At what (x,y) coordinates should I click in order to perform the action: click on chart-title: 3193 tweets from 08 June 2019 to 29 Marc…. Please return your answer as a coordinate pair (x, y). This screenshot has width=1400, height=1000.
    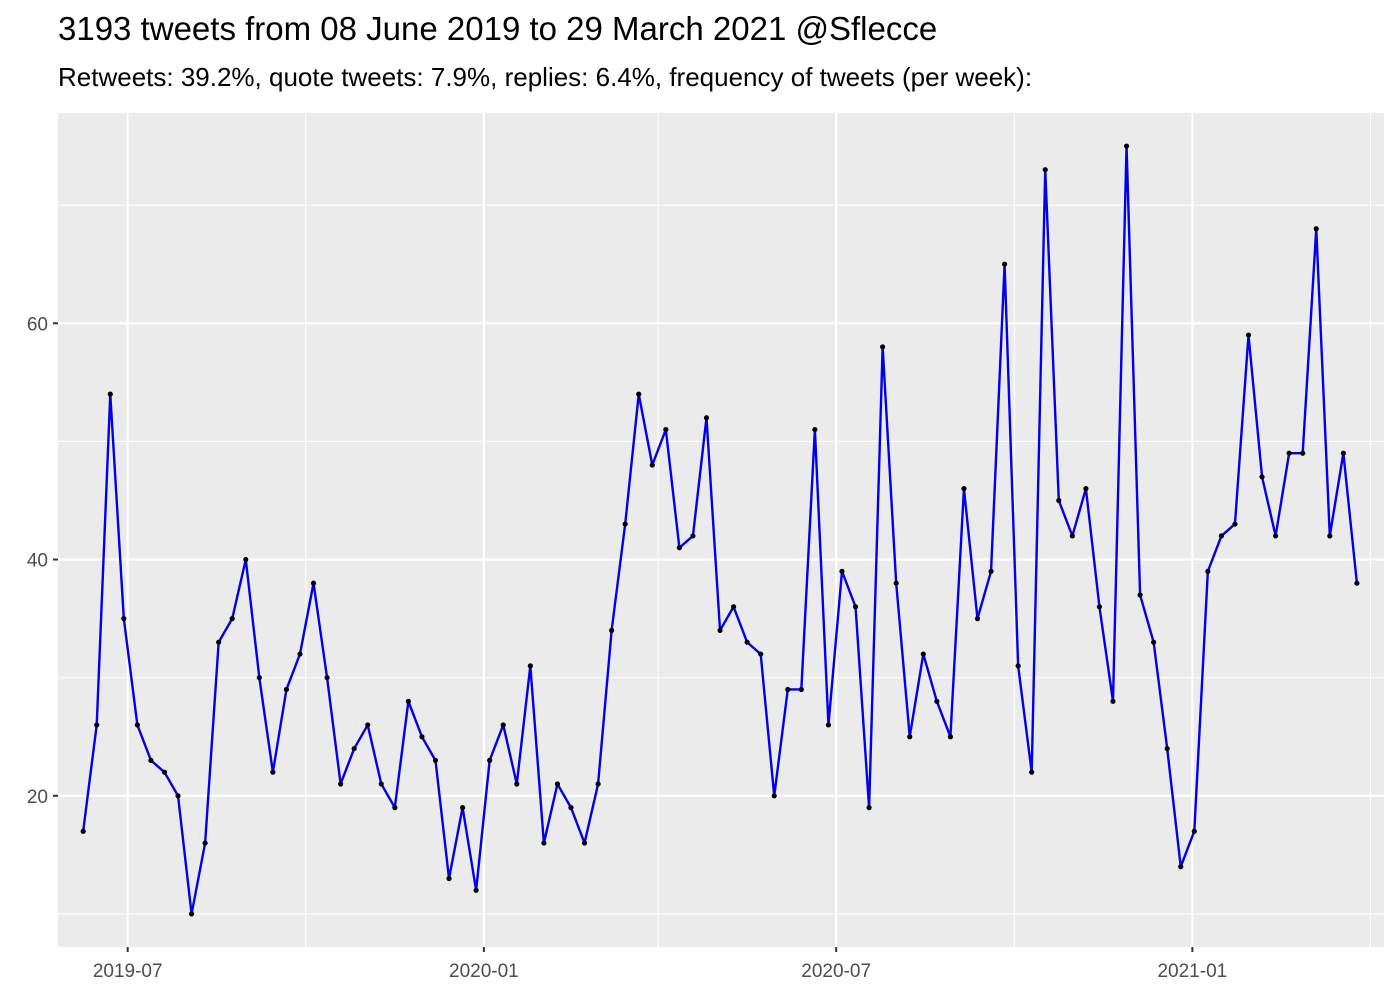
    Looking at the image, I should click on (498, 28).